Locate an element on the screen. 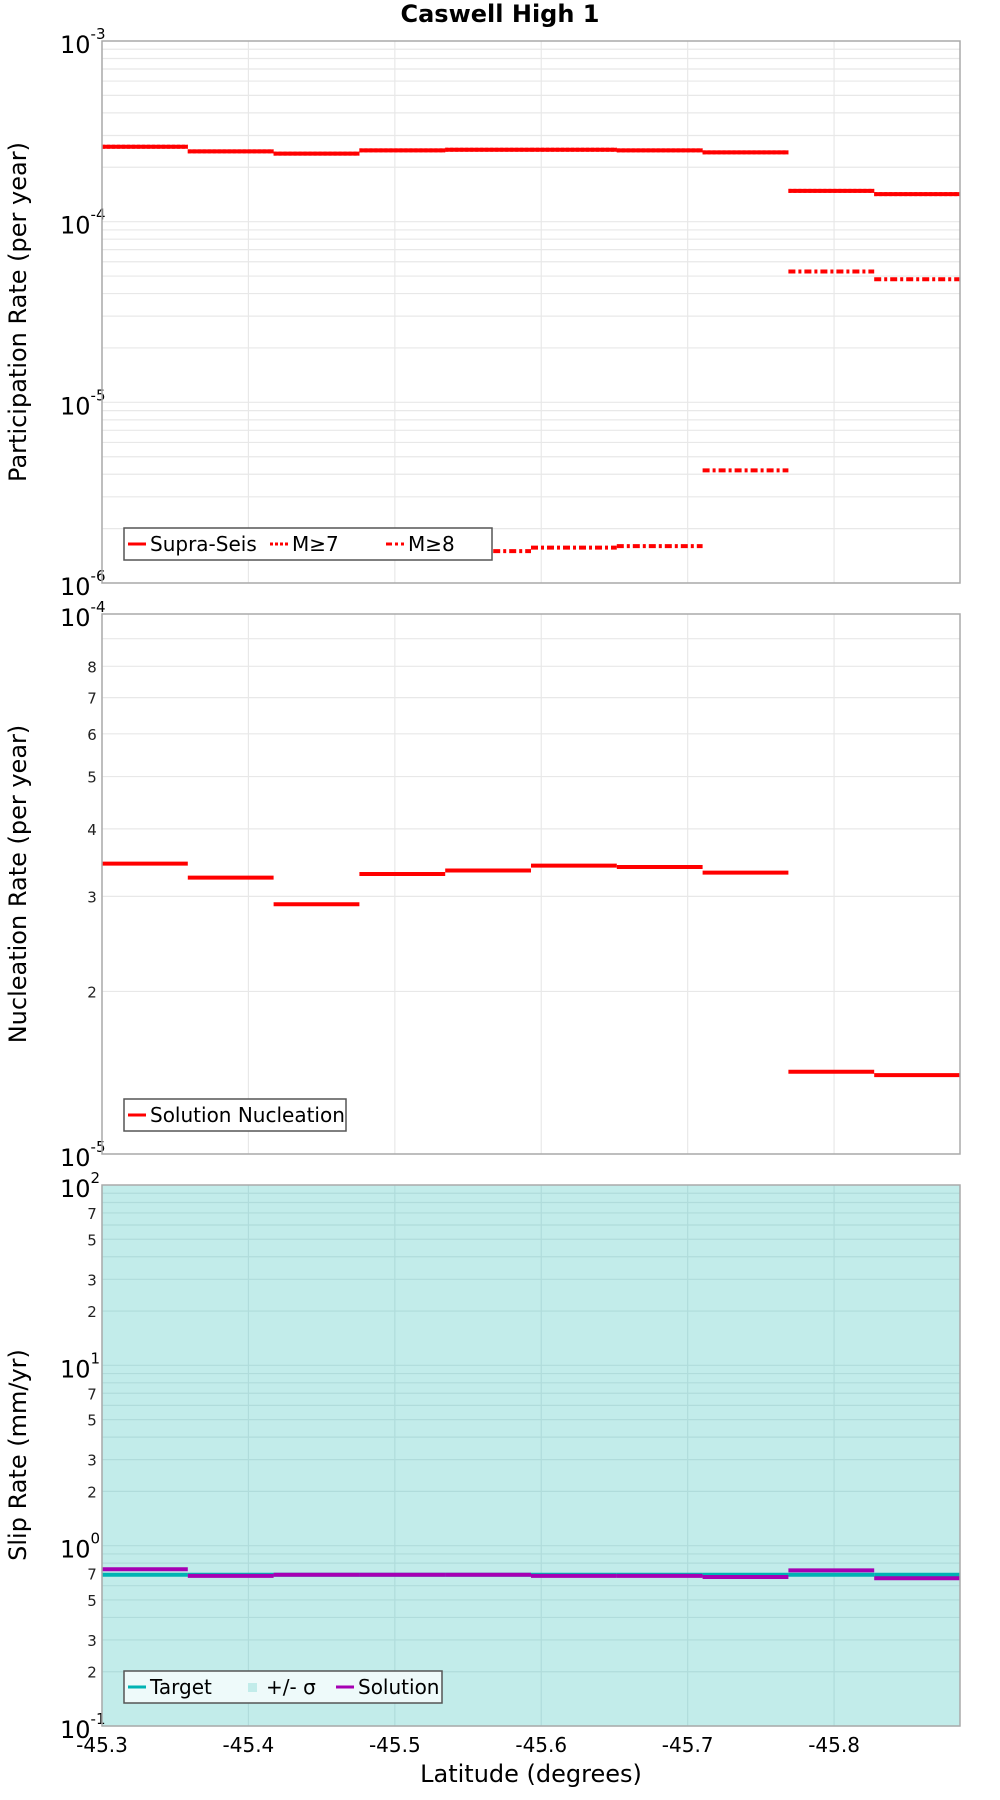  nucleation-y-axis-label: Nucleation Rate (per year) is located at coordinates (18, 884).